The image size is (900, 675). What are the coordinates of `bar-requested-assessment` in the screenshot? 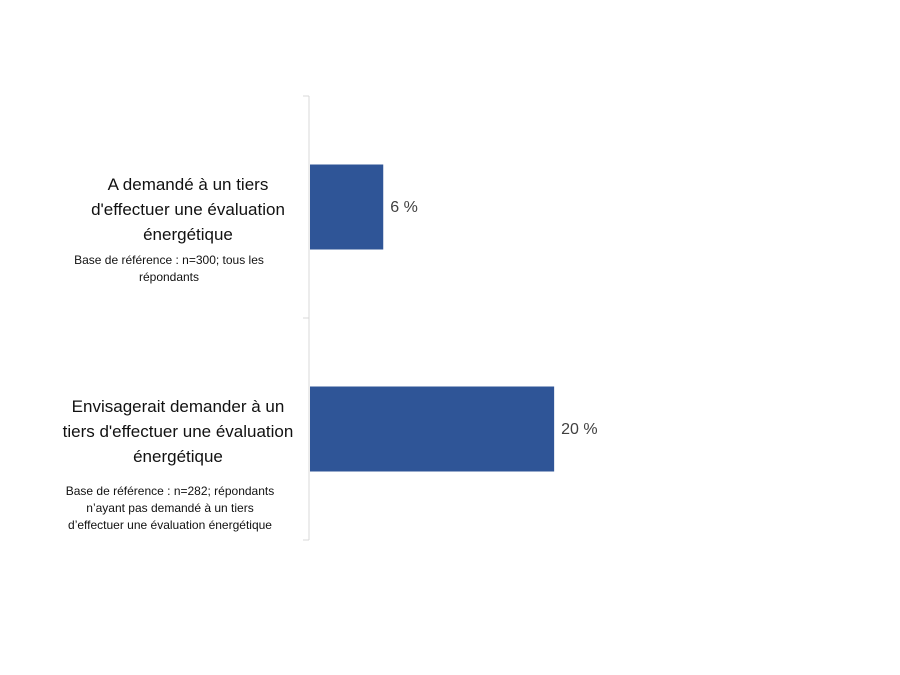 It's located at (347, 207).